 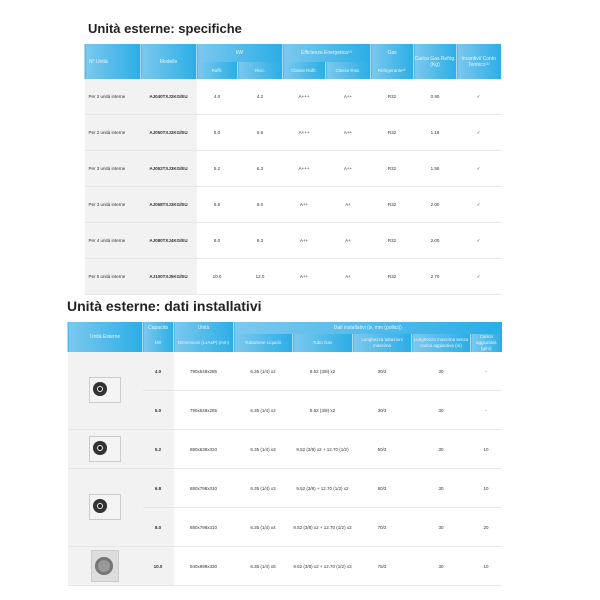 I want to click on gas-pipe: 9.52 (3/8) x2, so click(x=322, y=410).